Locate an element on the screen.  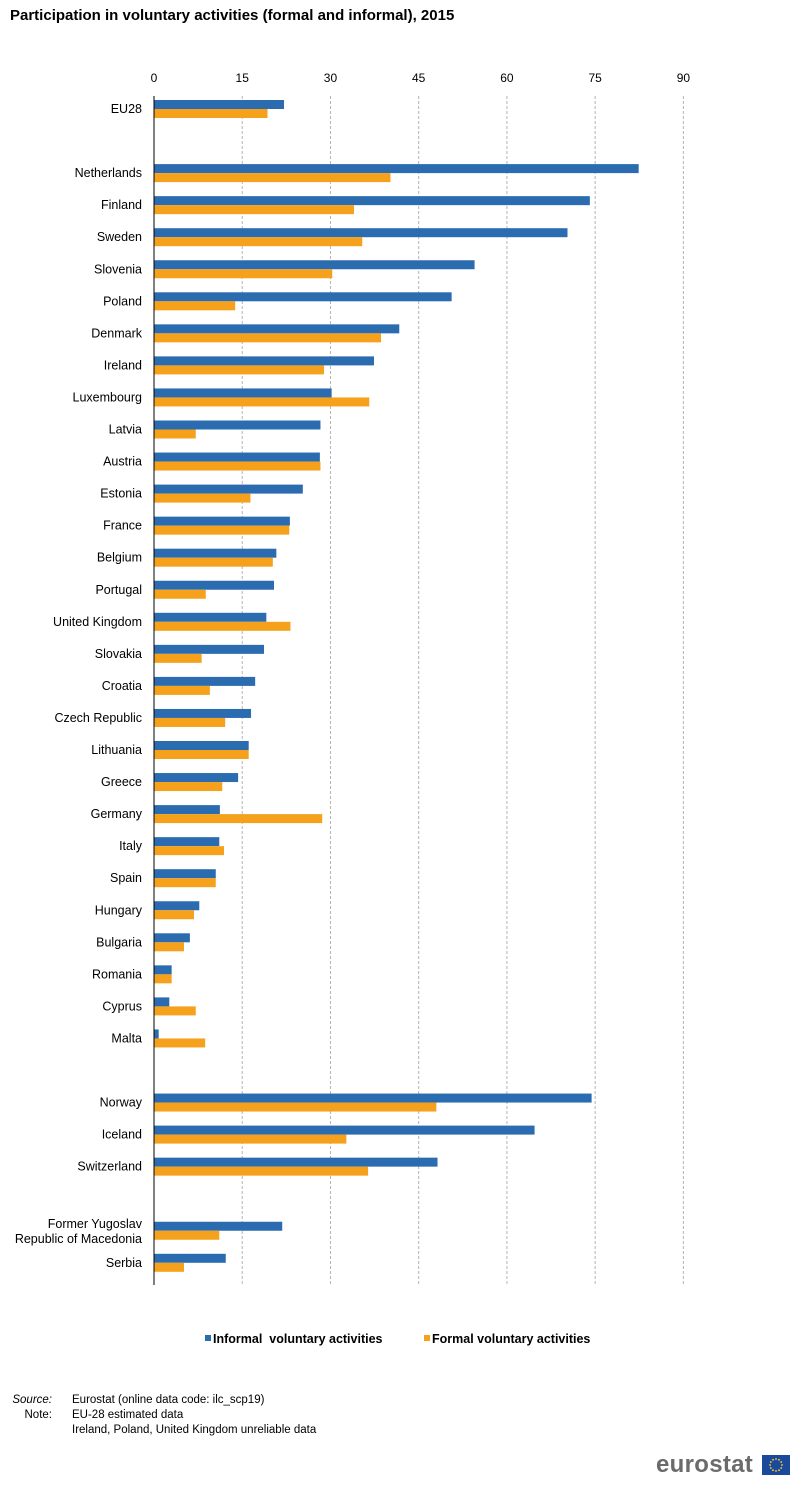
source-label: Source: is located at coordinates (32, 1400).